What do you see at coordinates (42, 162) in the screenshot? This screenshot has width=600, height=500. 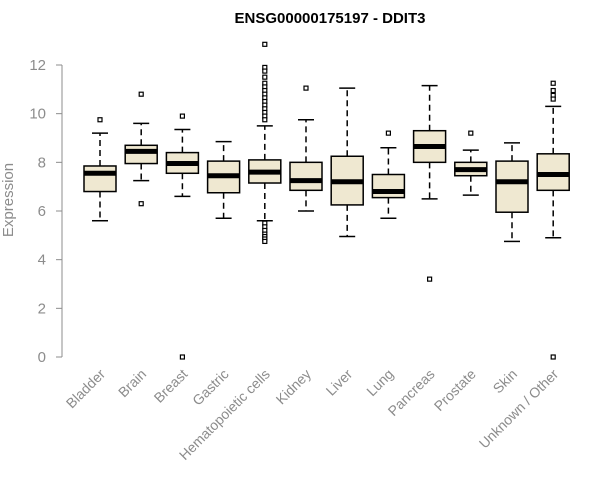 I see `y-tick-label: 8` at bounding box center [42, 162].